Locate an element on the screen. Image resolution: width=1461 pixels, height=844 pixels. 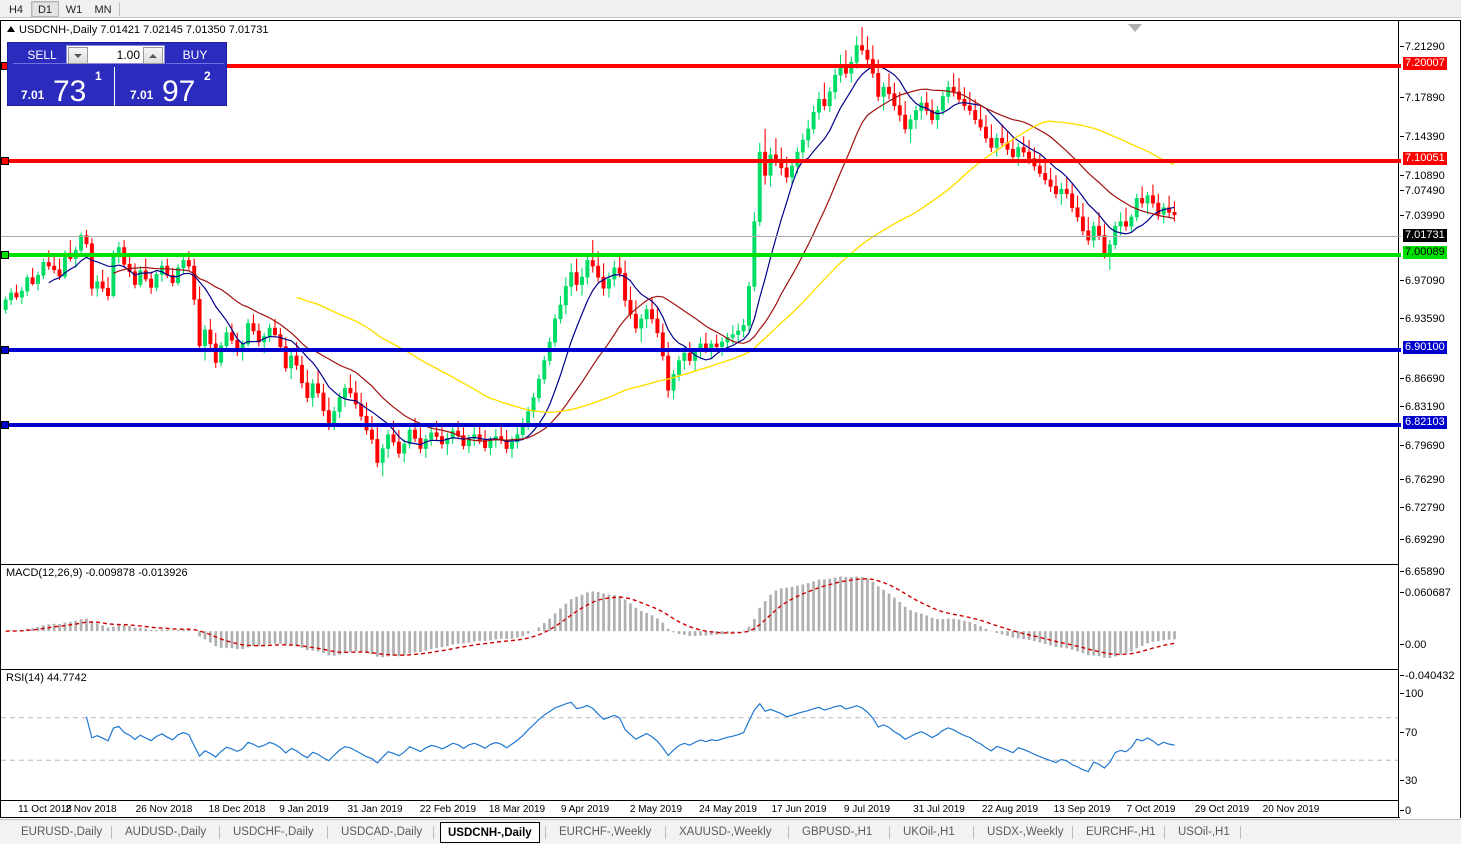
chart-tab-xauusdweekly: XAUUSD-,Weekly is located at coordinates (725, 832).